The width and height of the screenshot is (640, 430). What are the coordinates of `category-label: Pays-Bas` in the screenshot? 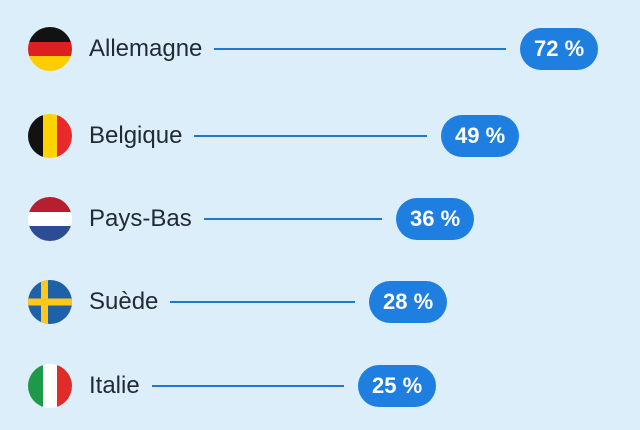 It's located at (140, 218).